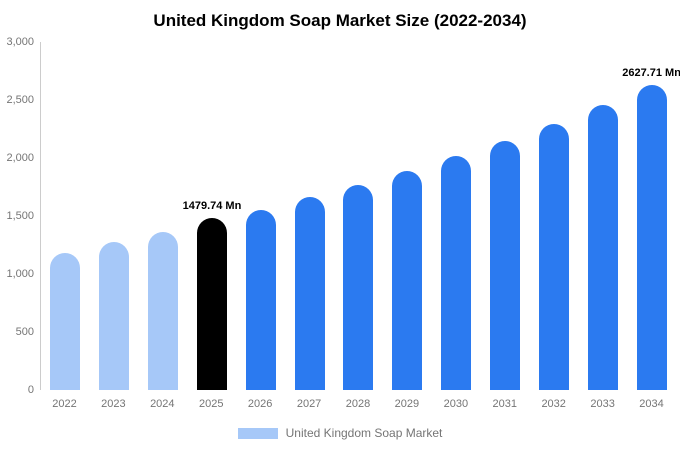 Image resolution: width=680 pixels, height=450 pixels. I want to click on x-tick-2026: 2026, so click(260, 404).